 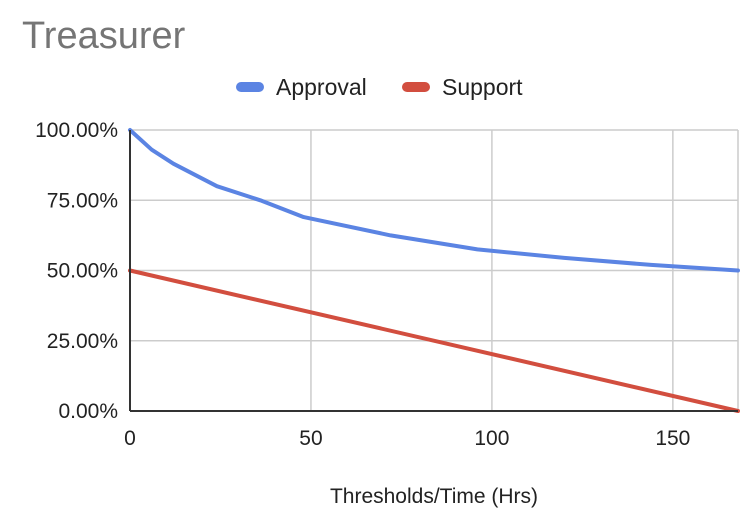 I want to click on y-tick-label: 100.00%, so click(x=76, y=130).